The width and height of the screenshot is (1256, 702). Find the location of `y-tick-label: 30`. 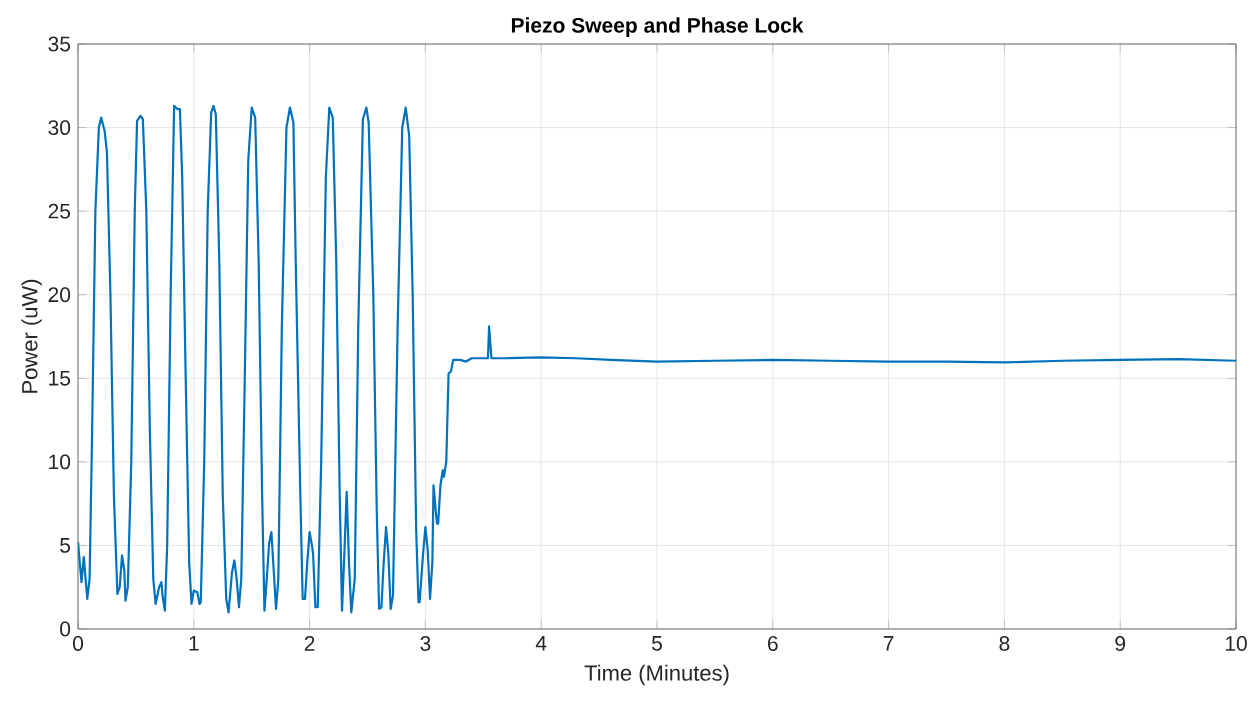

y-tick-label: 30 is located at coordinates (59, 128).